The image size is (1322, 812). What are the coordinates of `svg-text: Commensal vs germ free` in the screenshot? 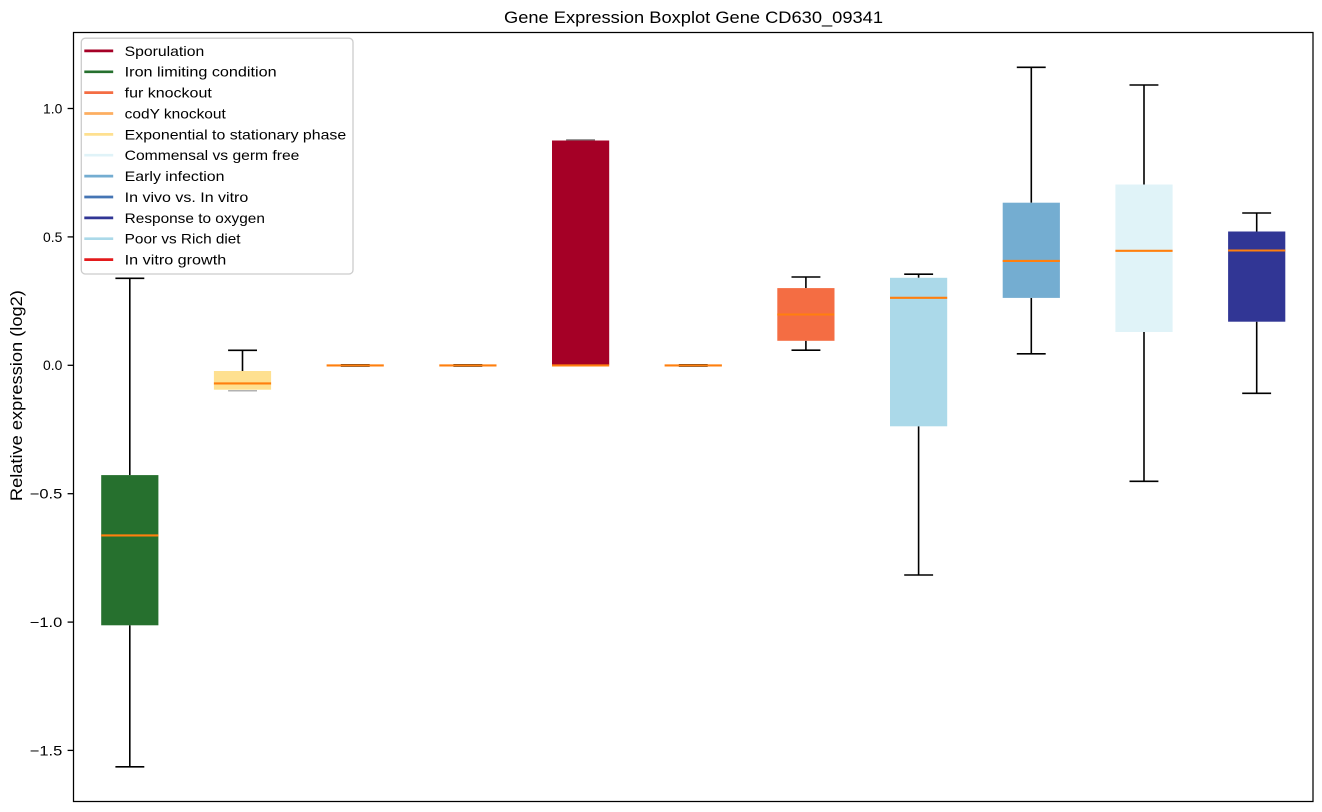 It's located at (212, 155).